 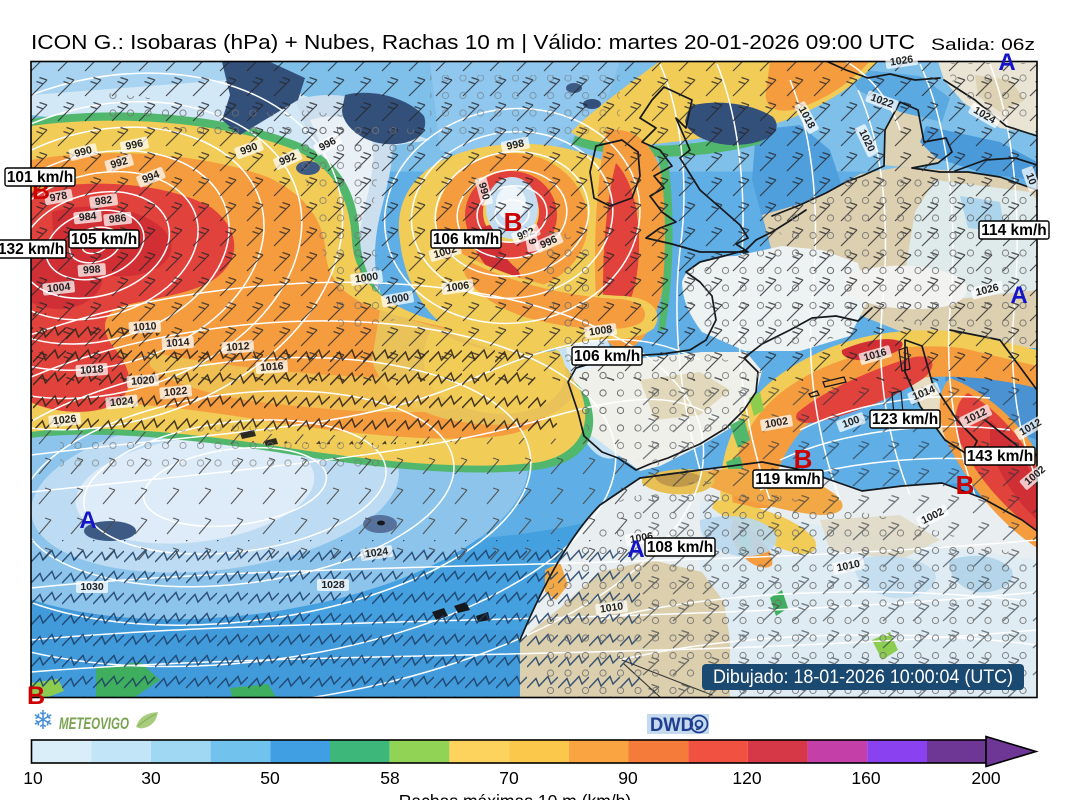 What do you see at coordinates (628, 778) in the screenshot?
I see `svg-text: 90` at bounding box center [628, 778].